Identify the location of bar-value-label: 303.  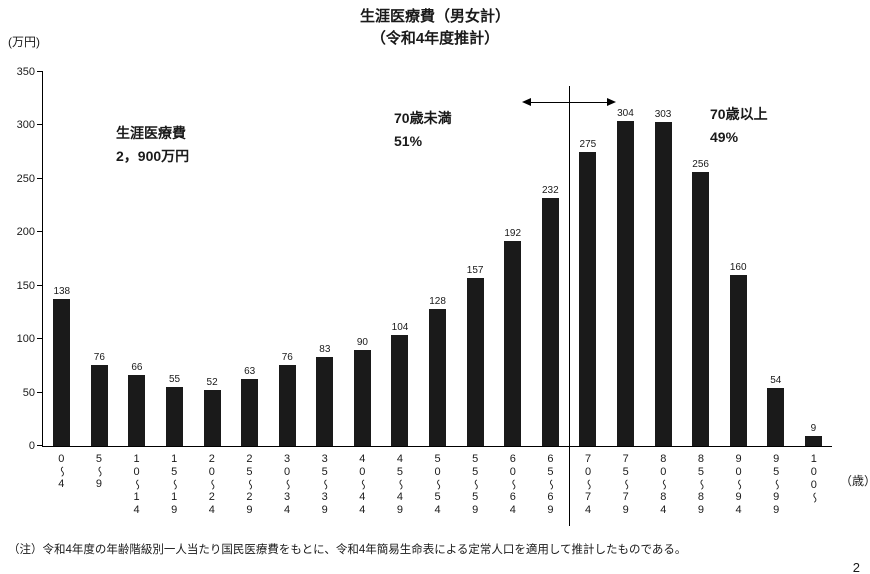
(663, 115).